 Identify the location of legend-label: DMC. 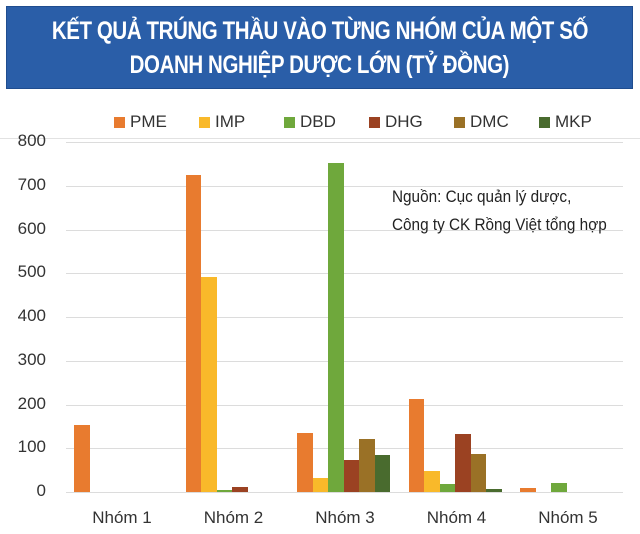
(489, 121).